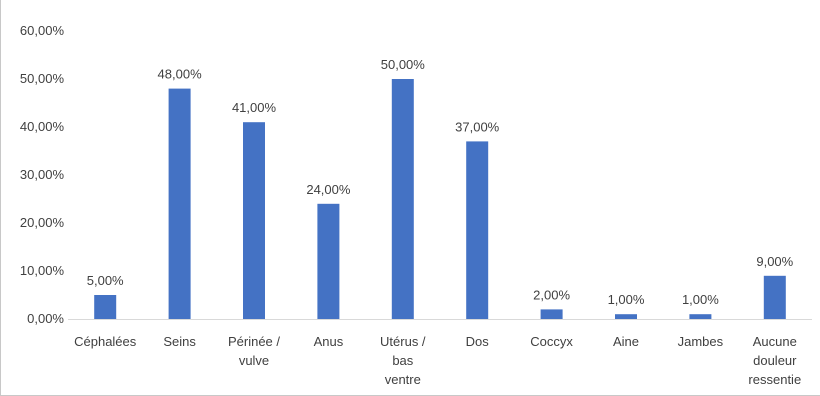 Image resolution: width=820 pixels, height=396 pixels. I want to click on frame-left-border, so click(0, 198).